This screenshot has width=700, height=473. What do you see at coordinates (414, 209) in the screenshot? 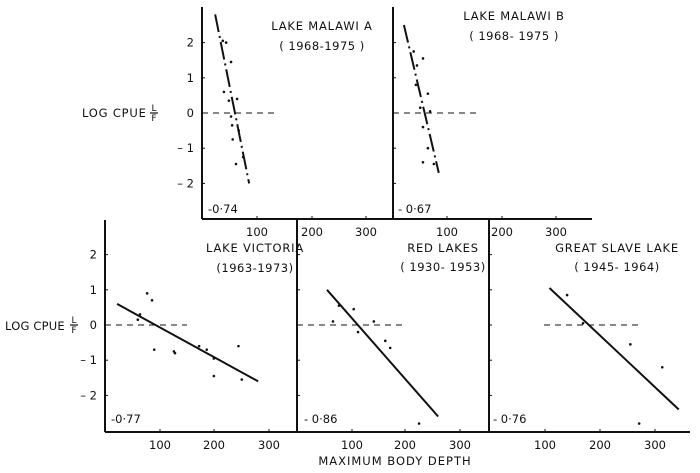
I see `correlation-annotation: - 0·67` at bounding box center [414, 209].